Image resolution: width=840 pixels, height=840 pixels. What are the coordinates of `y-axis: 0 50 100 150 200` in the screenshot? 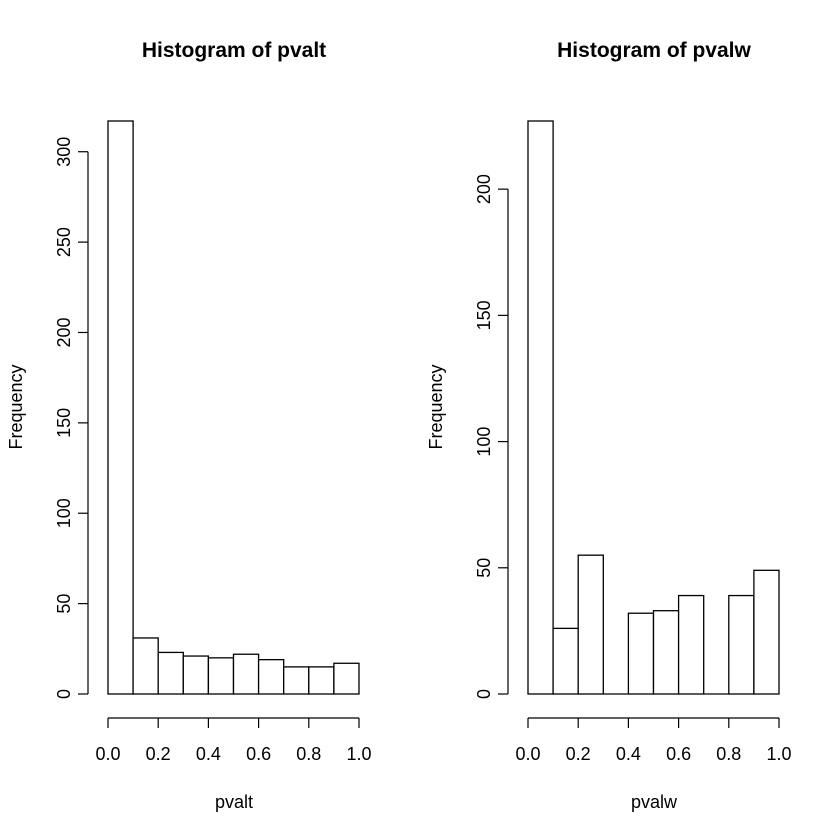 It's located at (491, 436).